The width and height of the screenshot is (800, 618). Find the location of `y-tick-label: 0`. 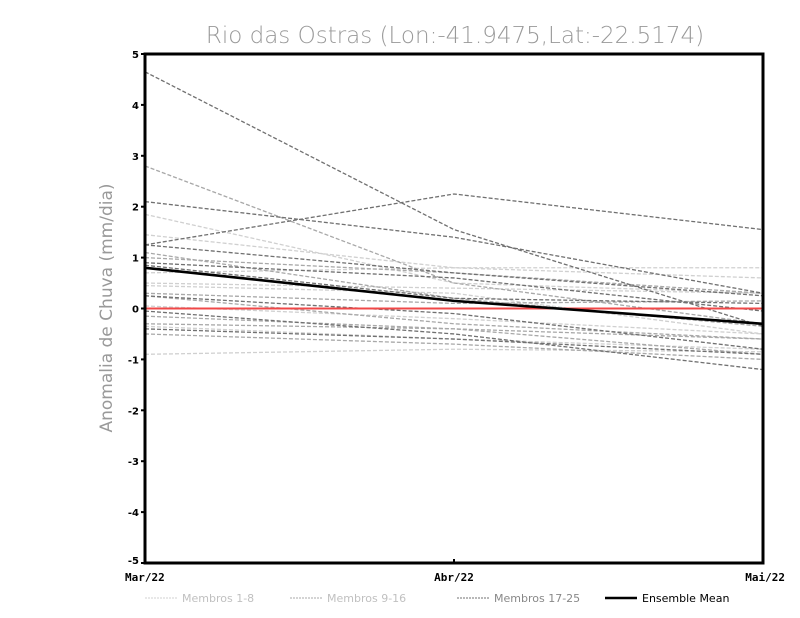

y-tick-label: 0 is located at coordinates (135, 310).